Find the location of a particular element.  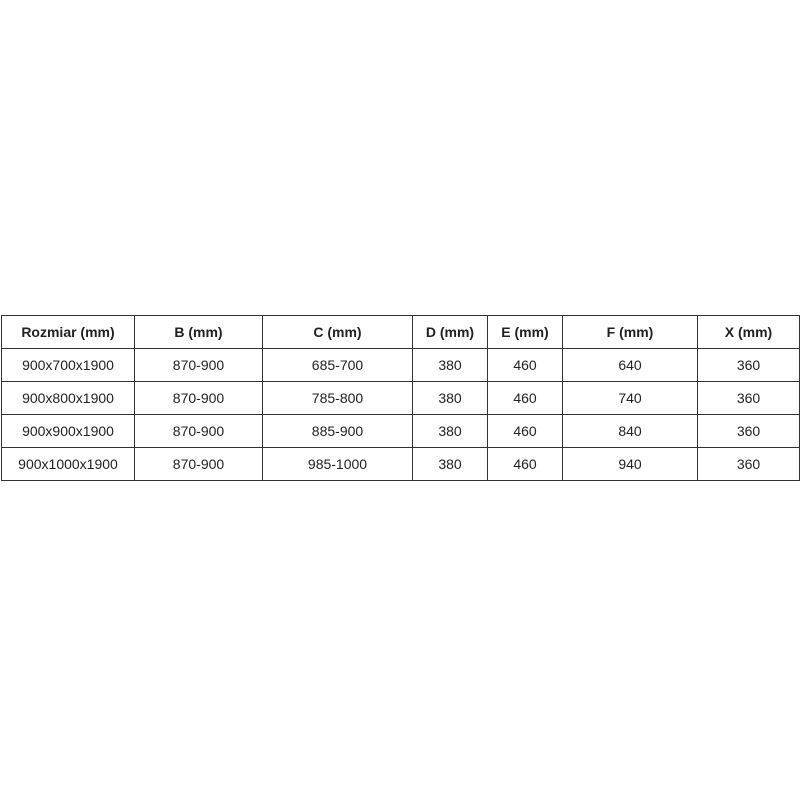

table-cell: 900x900x1900 is located at coordinates (68, 431).